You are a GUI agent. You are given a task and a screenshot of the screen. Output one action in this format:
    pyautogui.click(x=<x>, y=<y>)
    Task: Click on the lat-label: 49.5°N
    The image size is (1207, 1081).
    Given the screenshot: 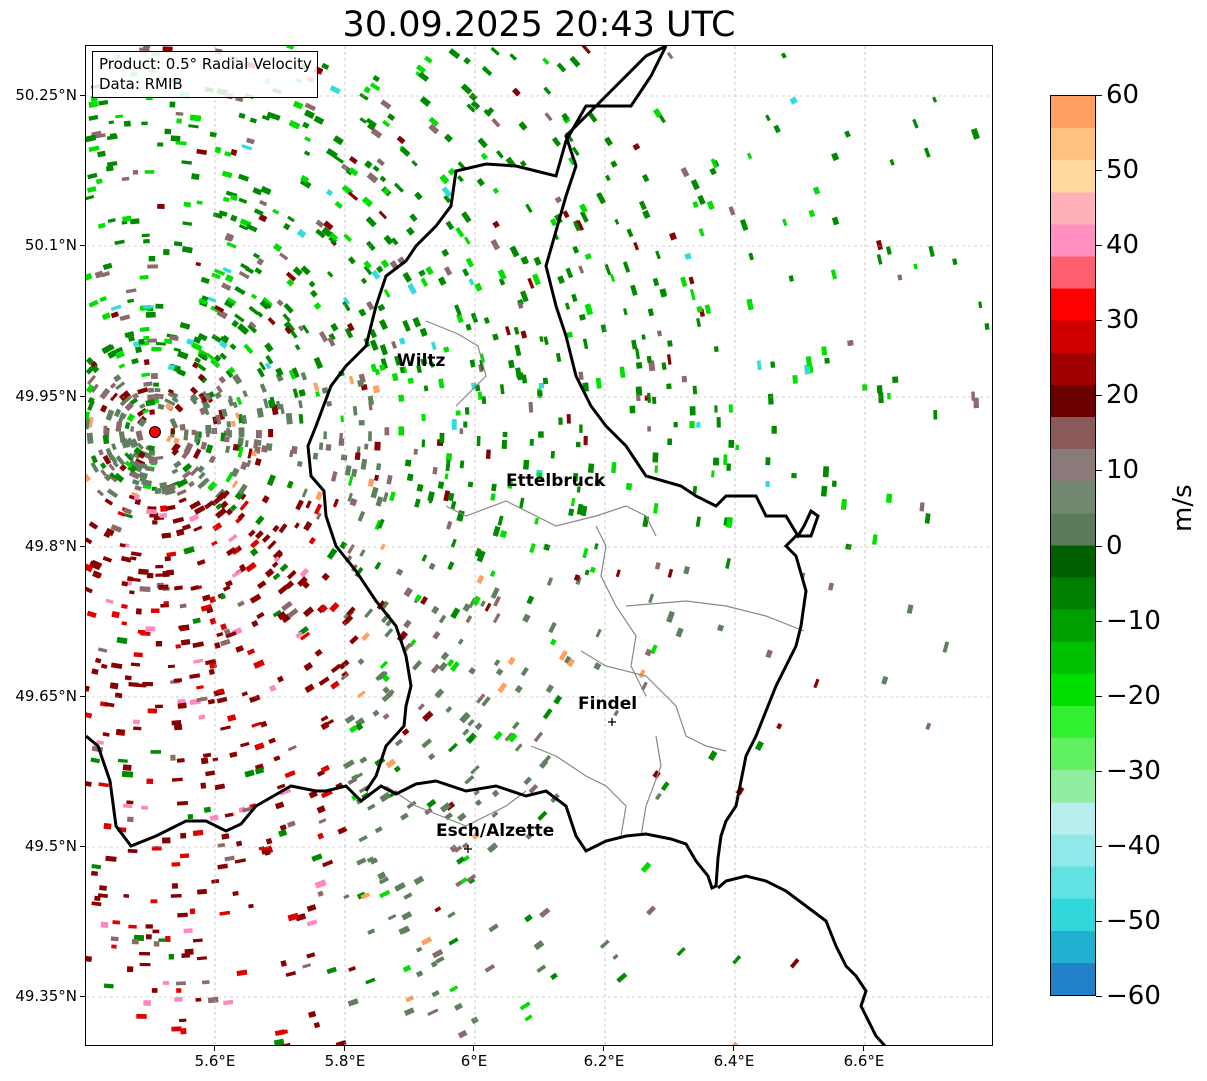 What is the action you would take?
    pyautogui.click(x=50, y=846)
    